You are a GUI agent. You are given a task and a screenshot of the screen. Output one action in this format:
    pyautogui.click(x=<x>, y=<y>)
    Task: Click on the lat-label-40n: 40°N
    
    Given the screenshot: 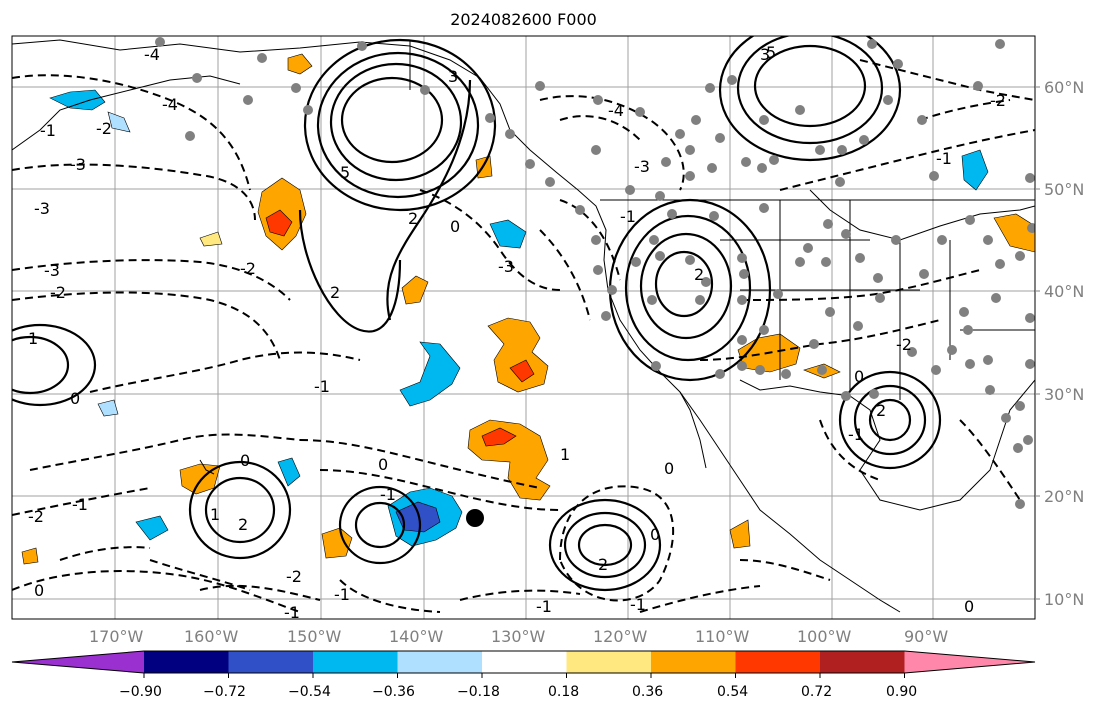 What is the action you would take?
    pyautogui.click(x=1064, y=291)
    